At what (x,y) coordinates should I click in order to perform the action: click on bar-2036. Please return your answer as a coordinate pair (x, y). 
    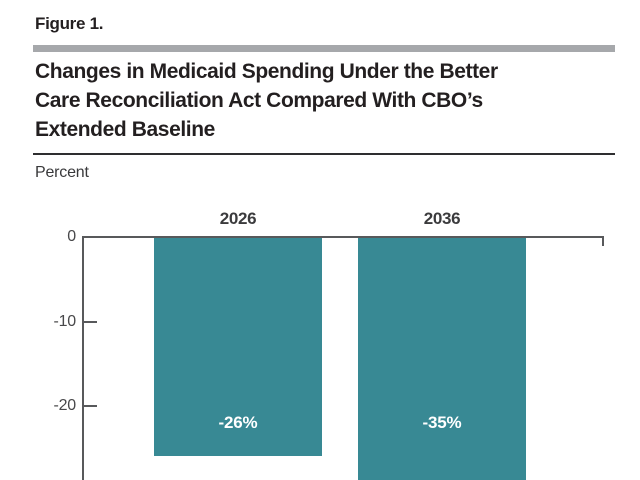
    Looking at the image, I should click on (442, 358).